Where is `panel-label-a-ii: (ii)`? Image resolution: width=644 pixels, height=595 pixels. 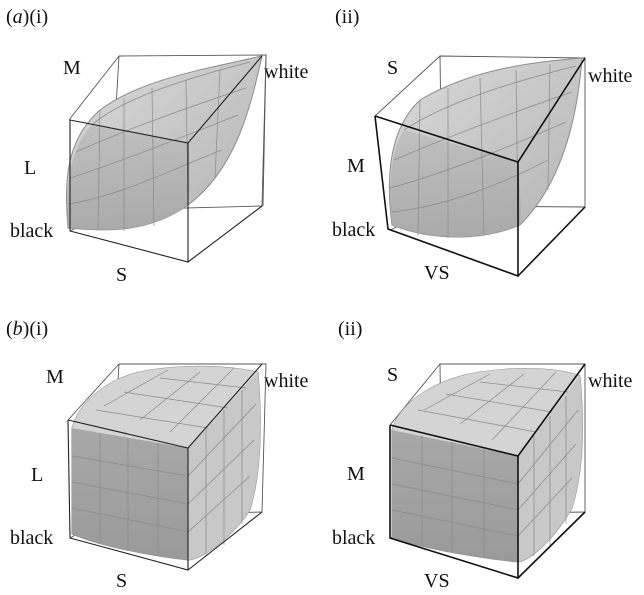
panel-label-a-ii: (ii) is located at coordinates (347, 17).